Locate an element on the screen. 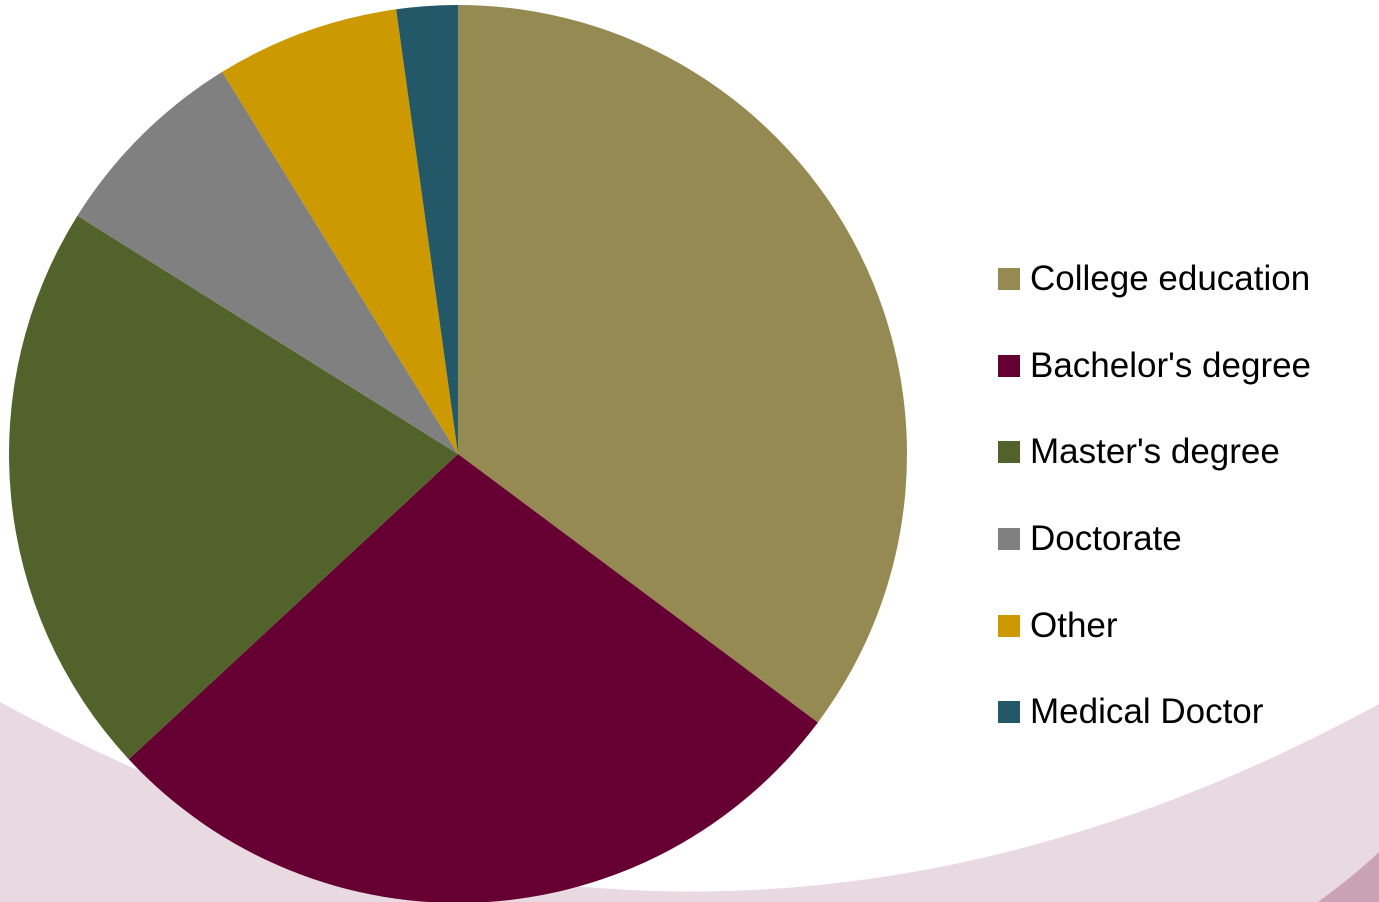  background-swoosh-dark is located at coordinates (1348, 877).